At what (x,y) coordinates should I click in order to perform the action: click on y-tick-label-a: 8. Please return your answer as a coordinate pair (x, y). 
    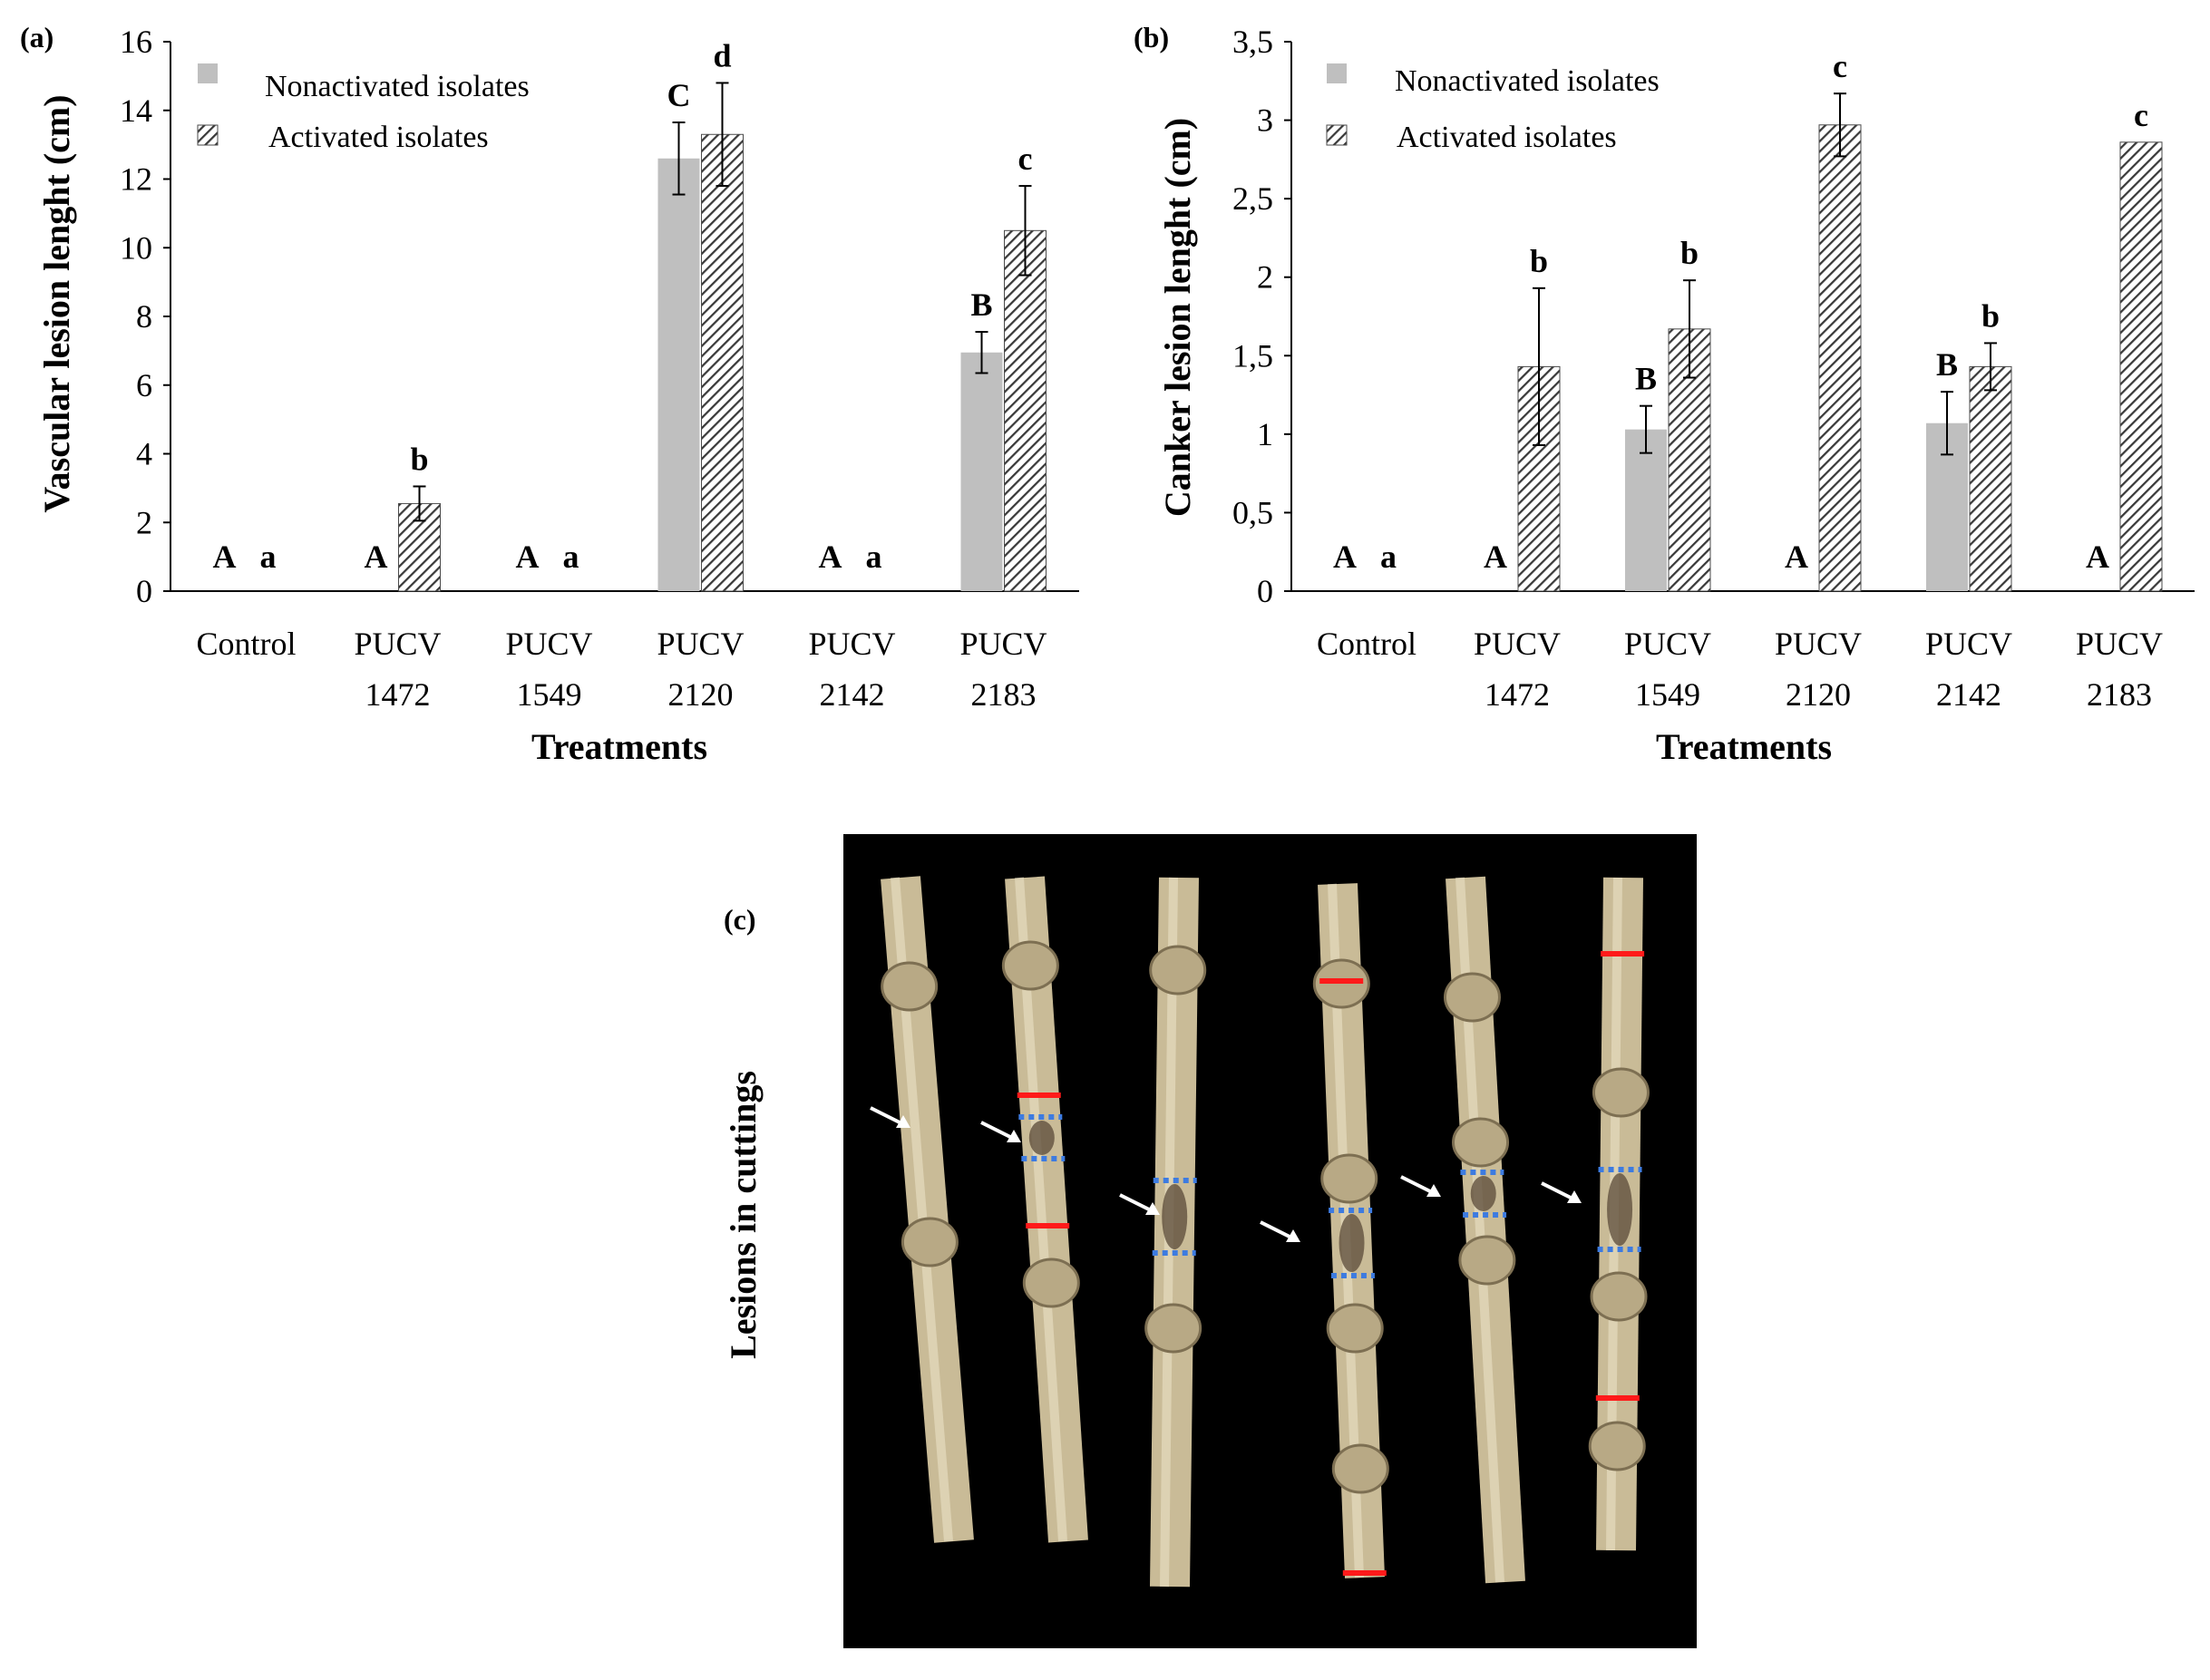
    Looking at the image, I should click on (144, 316).